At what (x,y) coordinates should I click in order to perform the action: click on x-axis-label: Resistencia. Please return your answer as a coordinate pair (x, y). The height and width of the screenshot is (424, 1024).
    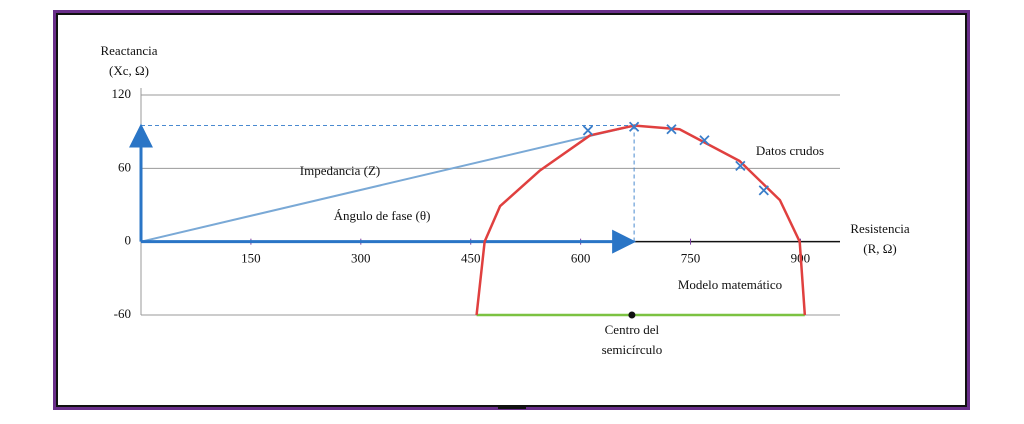
    Looking at the image, I should click on (879, 228).